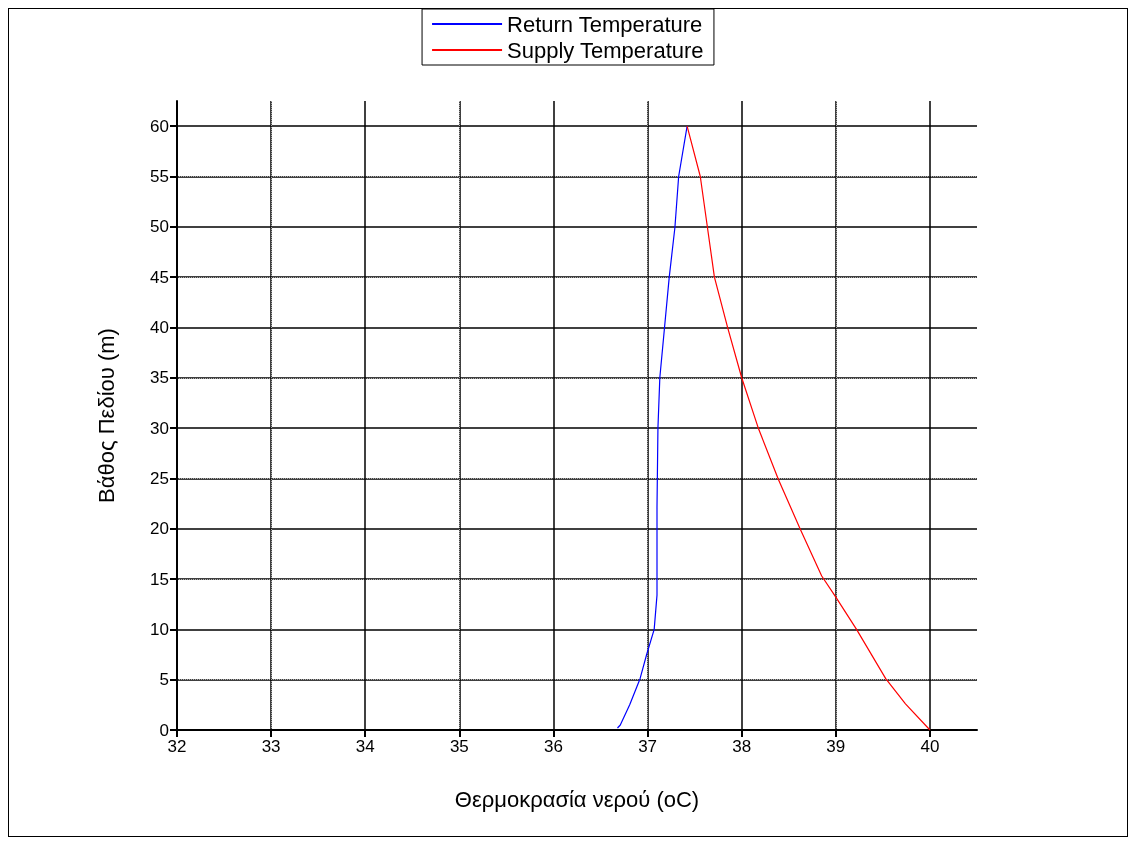  Describe the element at coordinates (159, 176) in the screenshot. I see `y-tick-label: 55` at that location.